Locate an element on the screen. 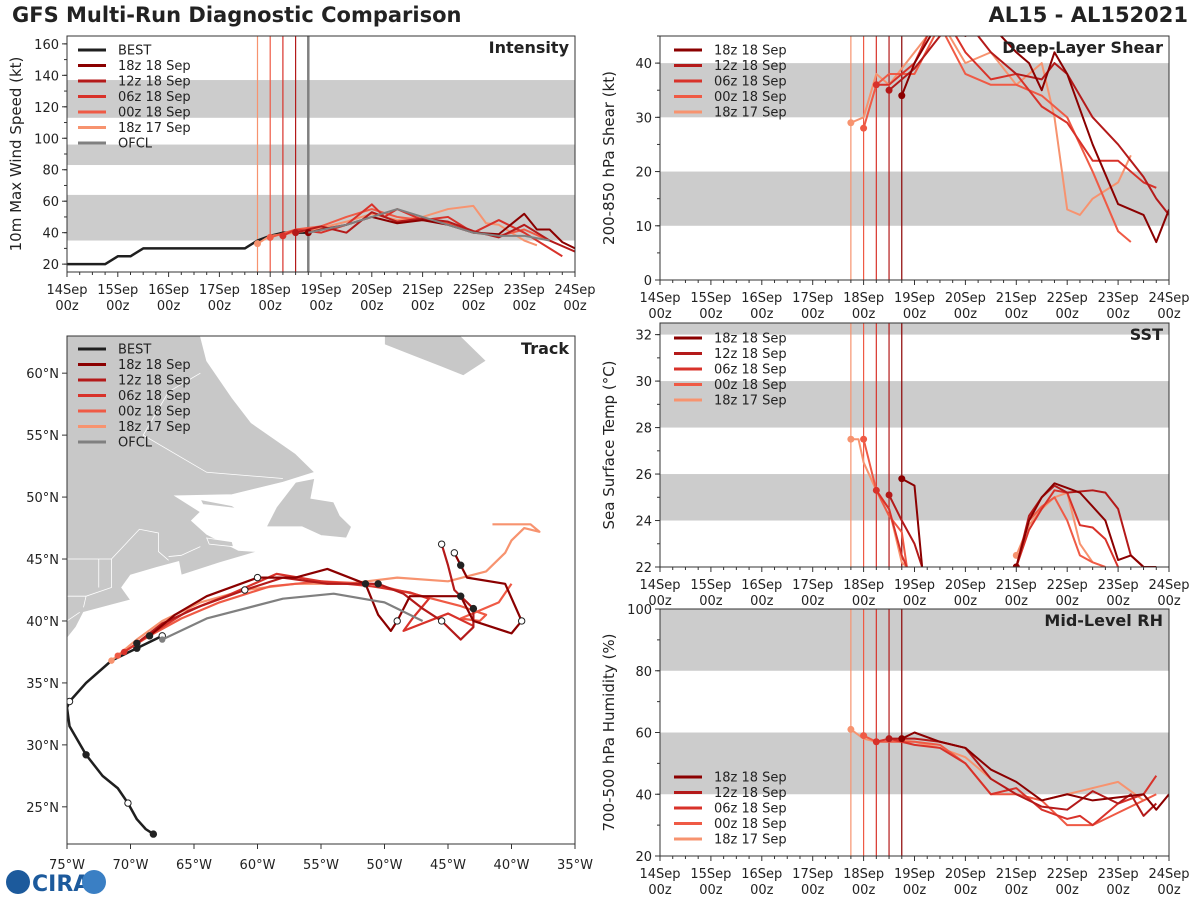  storm-id: AL15 - AL152021 is located at coordinates (1088, 15).